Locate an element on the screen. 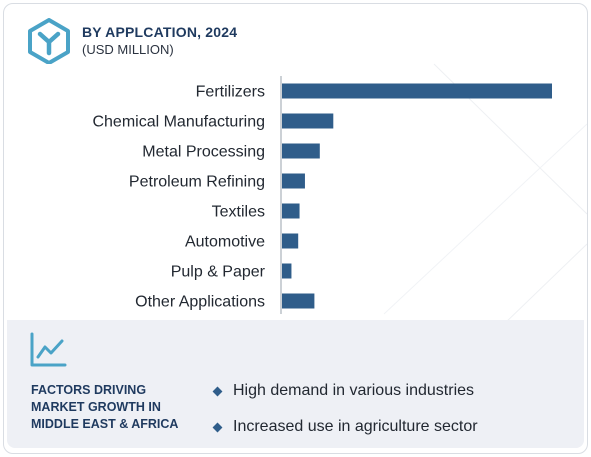 The height and width of the screenshot is (457, 591). trend-line-icon is located at coordinates (48, 349).